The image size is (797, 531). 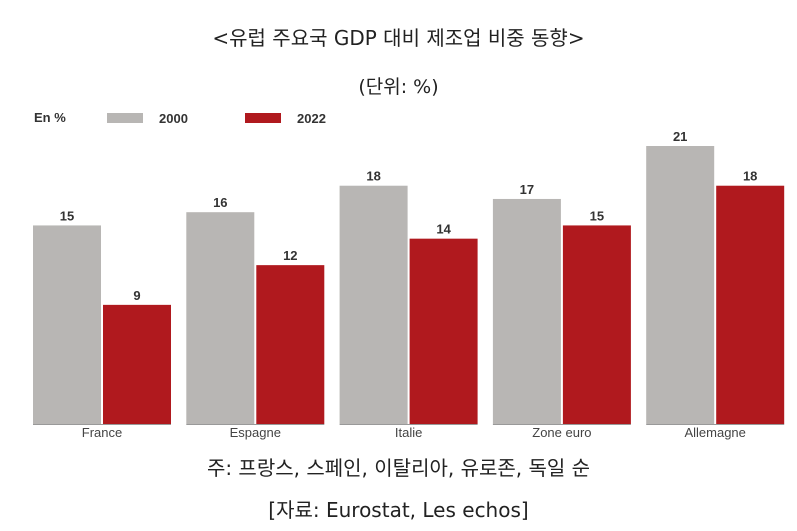 What do you see at coordinates (561, 432) in the screenshot?
I see `category-label: Zone euro` at bounding box center [561, 432].